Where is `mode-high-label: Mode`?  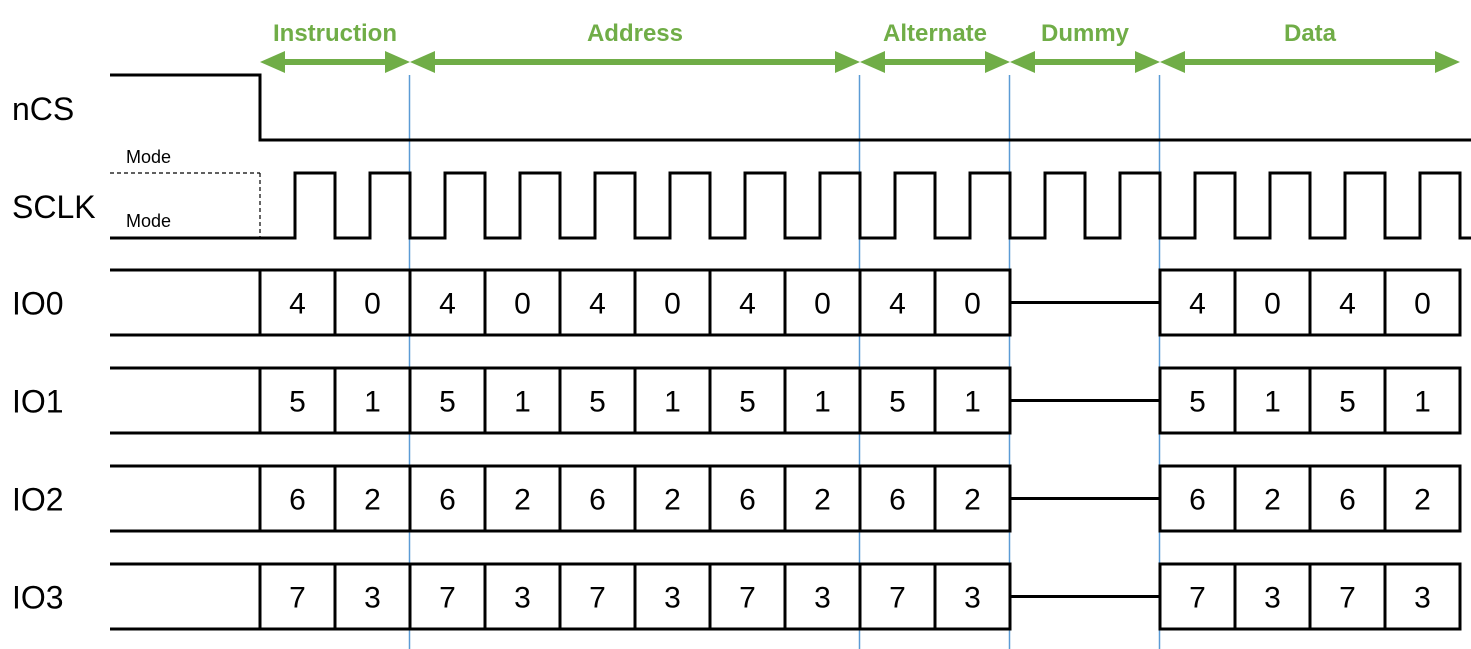 mode-high-label: Mode is located at coordinates (148, 157).